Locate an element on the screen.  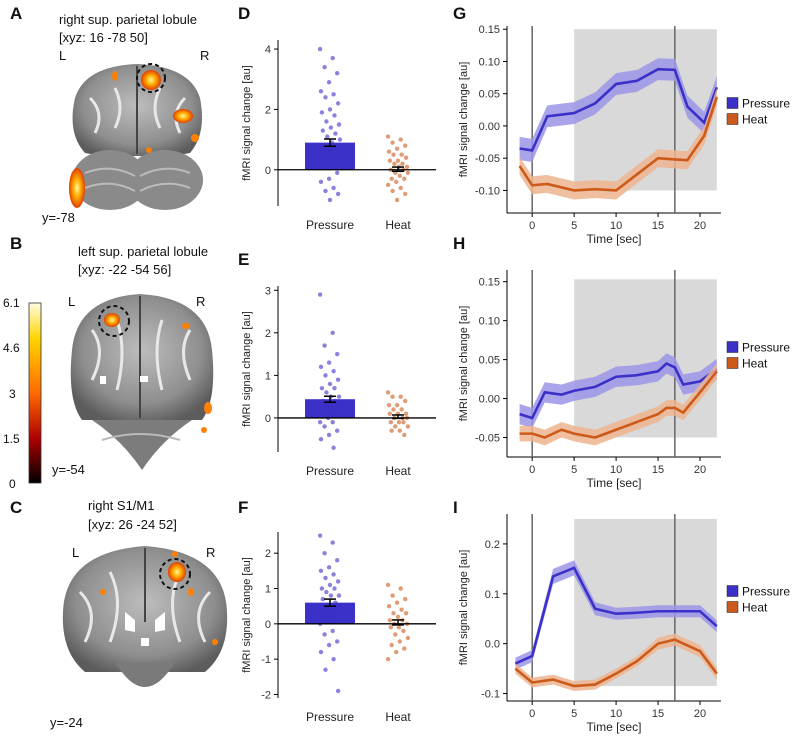
x-tick-label: 0 is located at coordinates (532, 226).